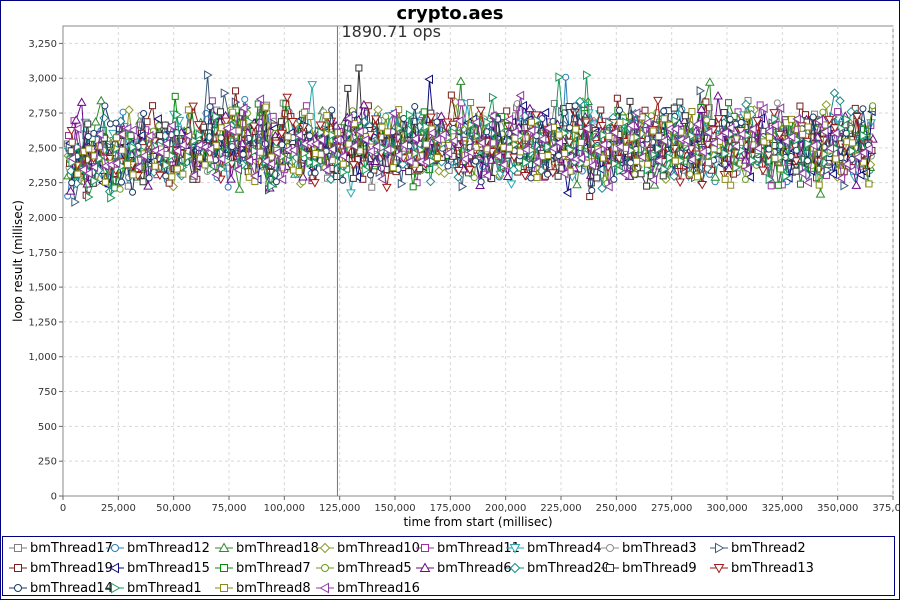 Image resolution: width=900 pixels, height=600 pixels. I want to click on x-tick-label: 175,000, so click(450, 508).